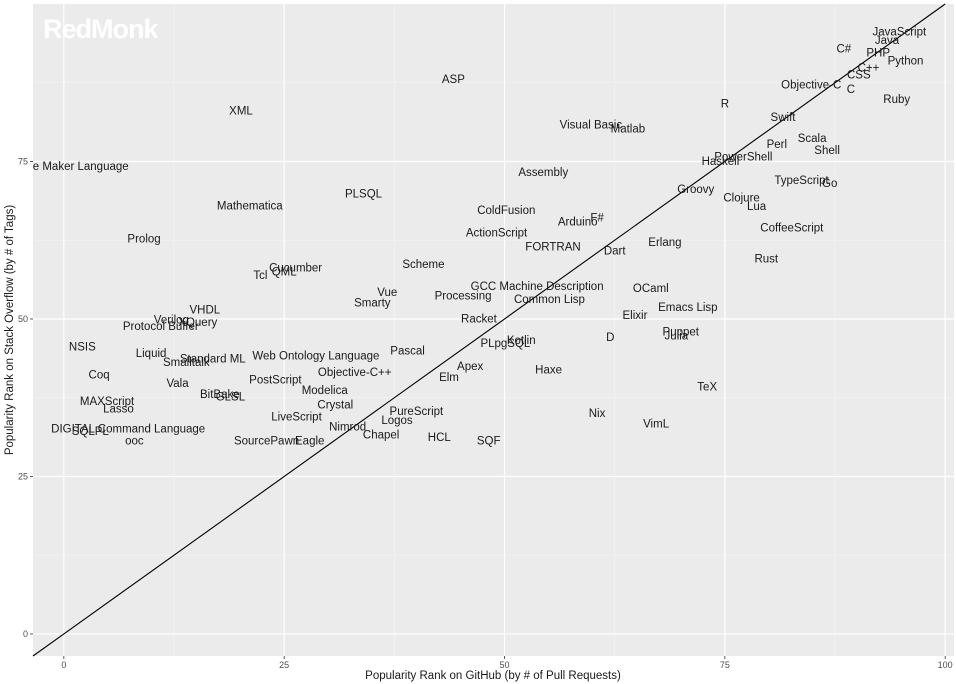 The width and height of the screenshot is (956, 684). What do you see at coordinates (347, 428) in the screenshot?
I see `language-point-label: Nimrod` at bounding box center [347, 428].